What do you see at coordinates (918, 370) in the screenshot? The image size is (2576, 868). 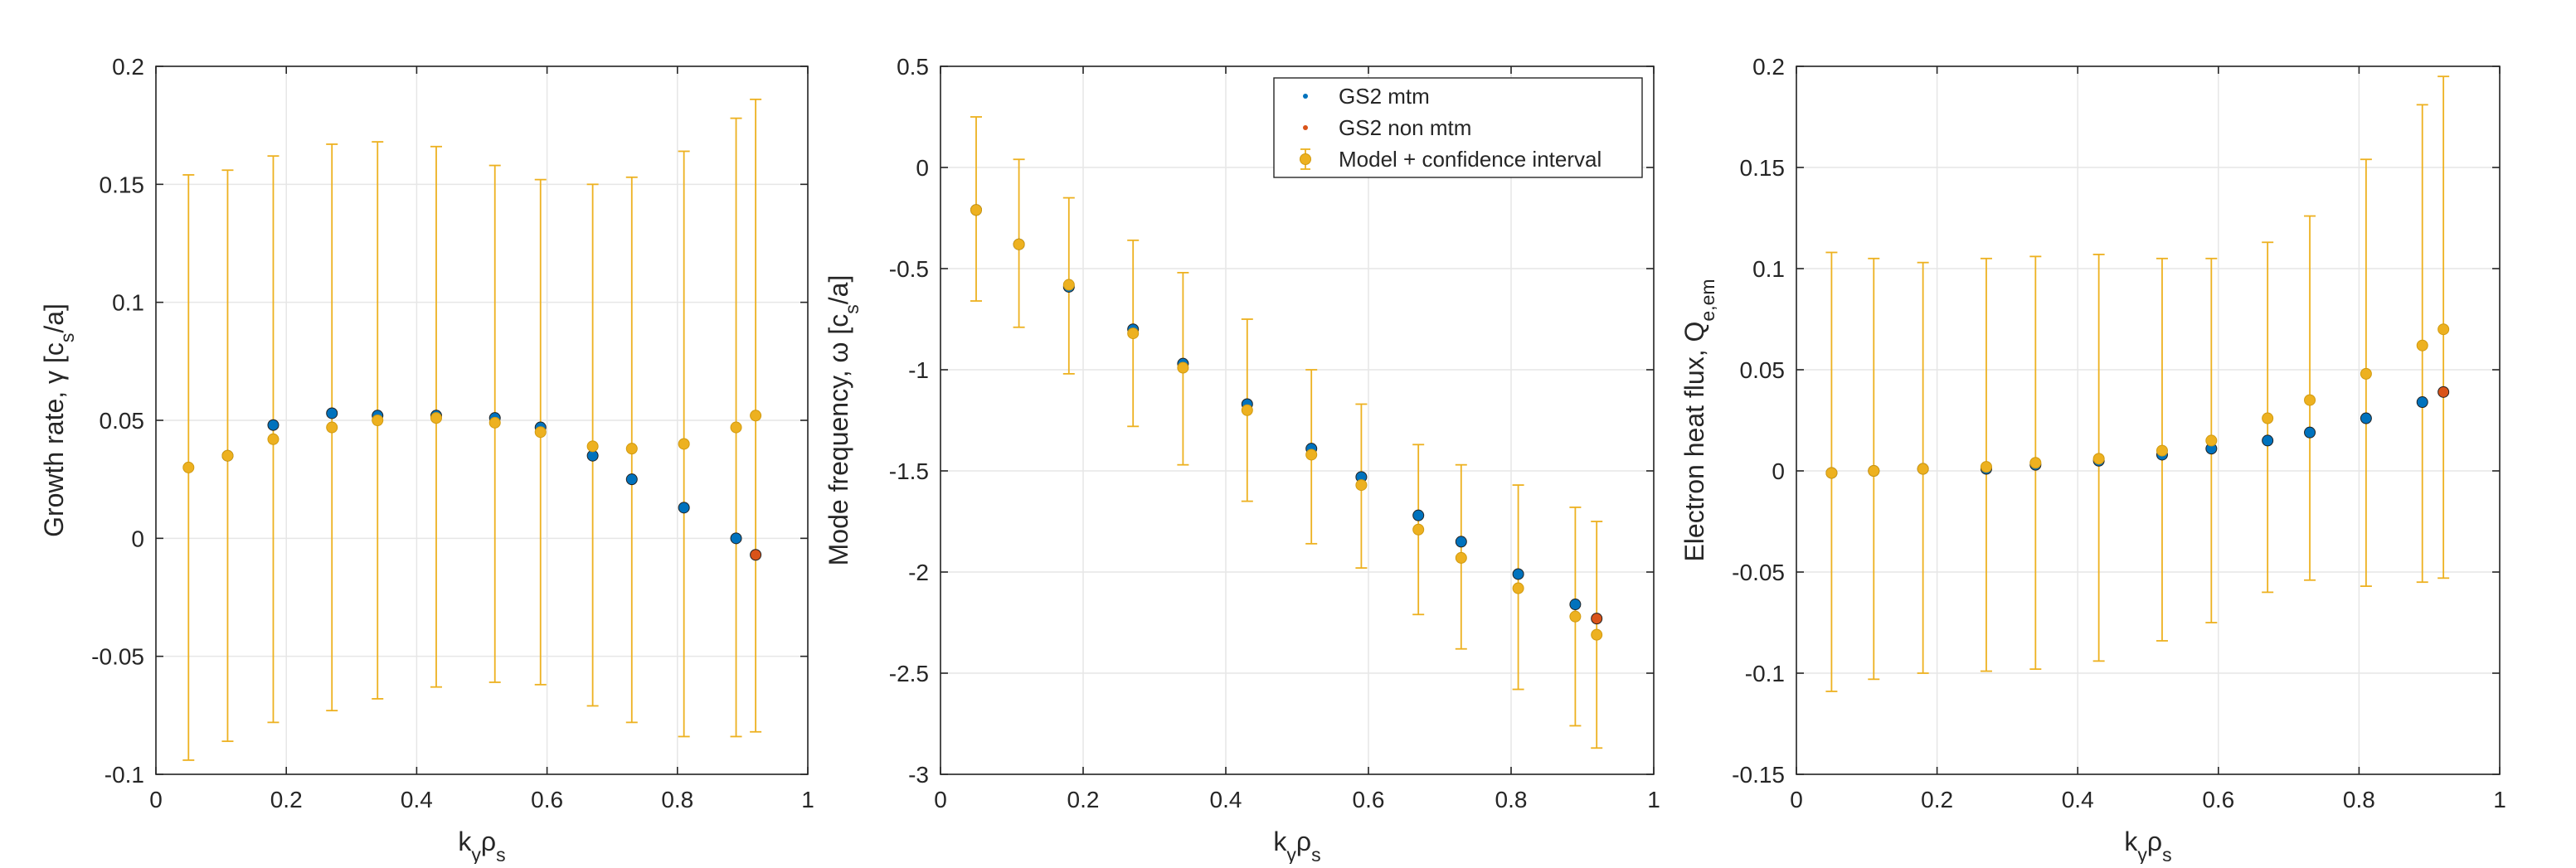 I see `y-tick-label: -1` at bounding box center [918, 370].